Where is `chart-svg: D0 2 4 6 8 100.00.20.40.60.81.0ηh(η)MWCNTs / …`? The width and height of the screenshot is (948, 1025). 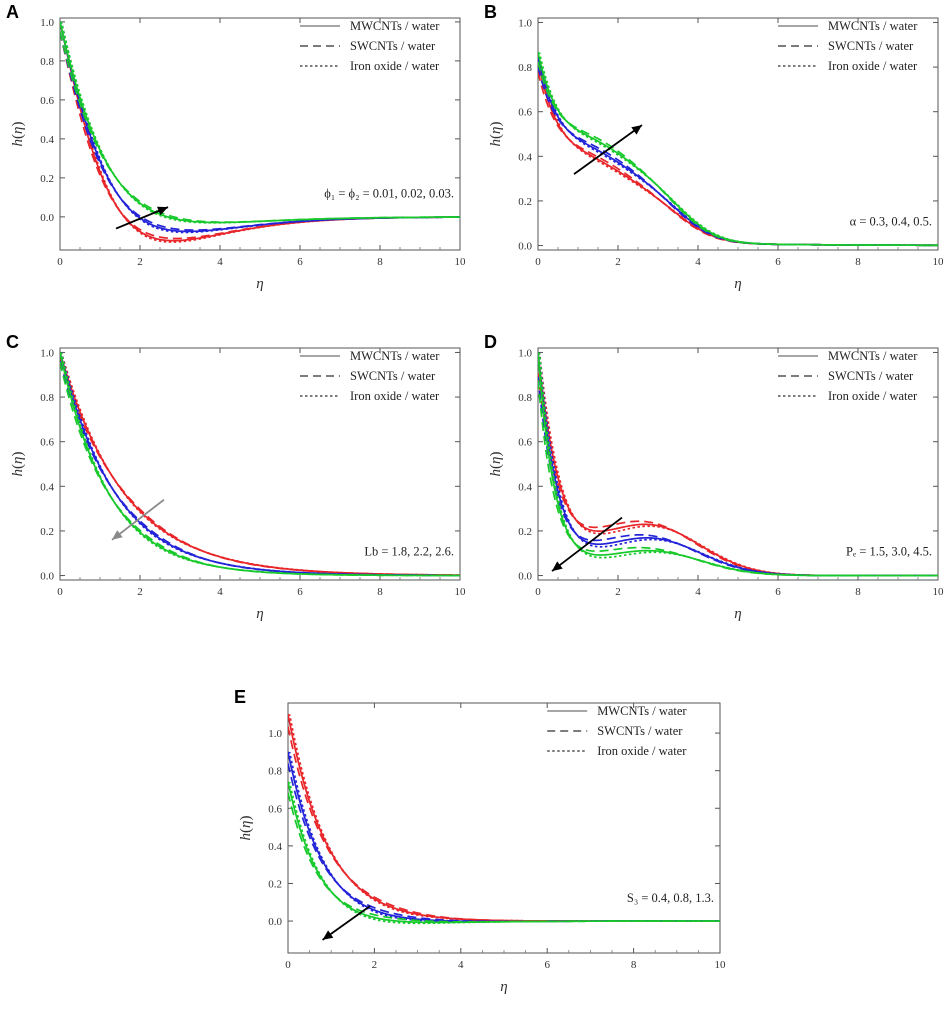 chart-svg: D0 2 4 6 8 100.00.20.40.60.81.0ηh(η)MWCNTs / … is located at coordinates (714, 477).